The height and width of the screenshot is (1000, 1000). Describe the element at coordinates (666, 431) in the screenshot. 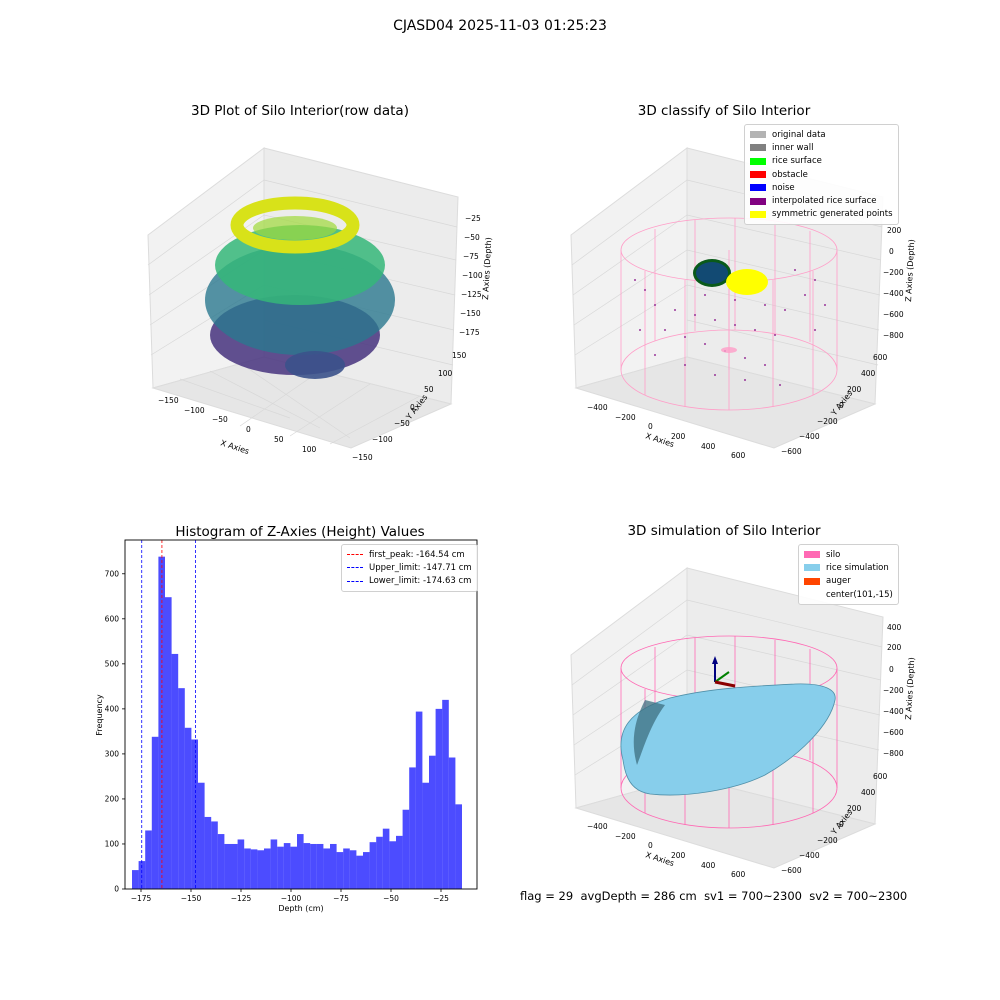

I see `classify3d-xticks: −400 −200 0 200 400 600` at that location.